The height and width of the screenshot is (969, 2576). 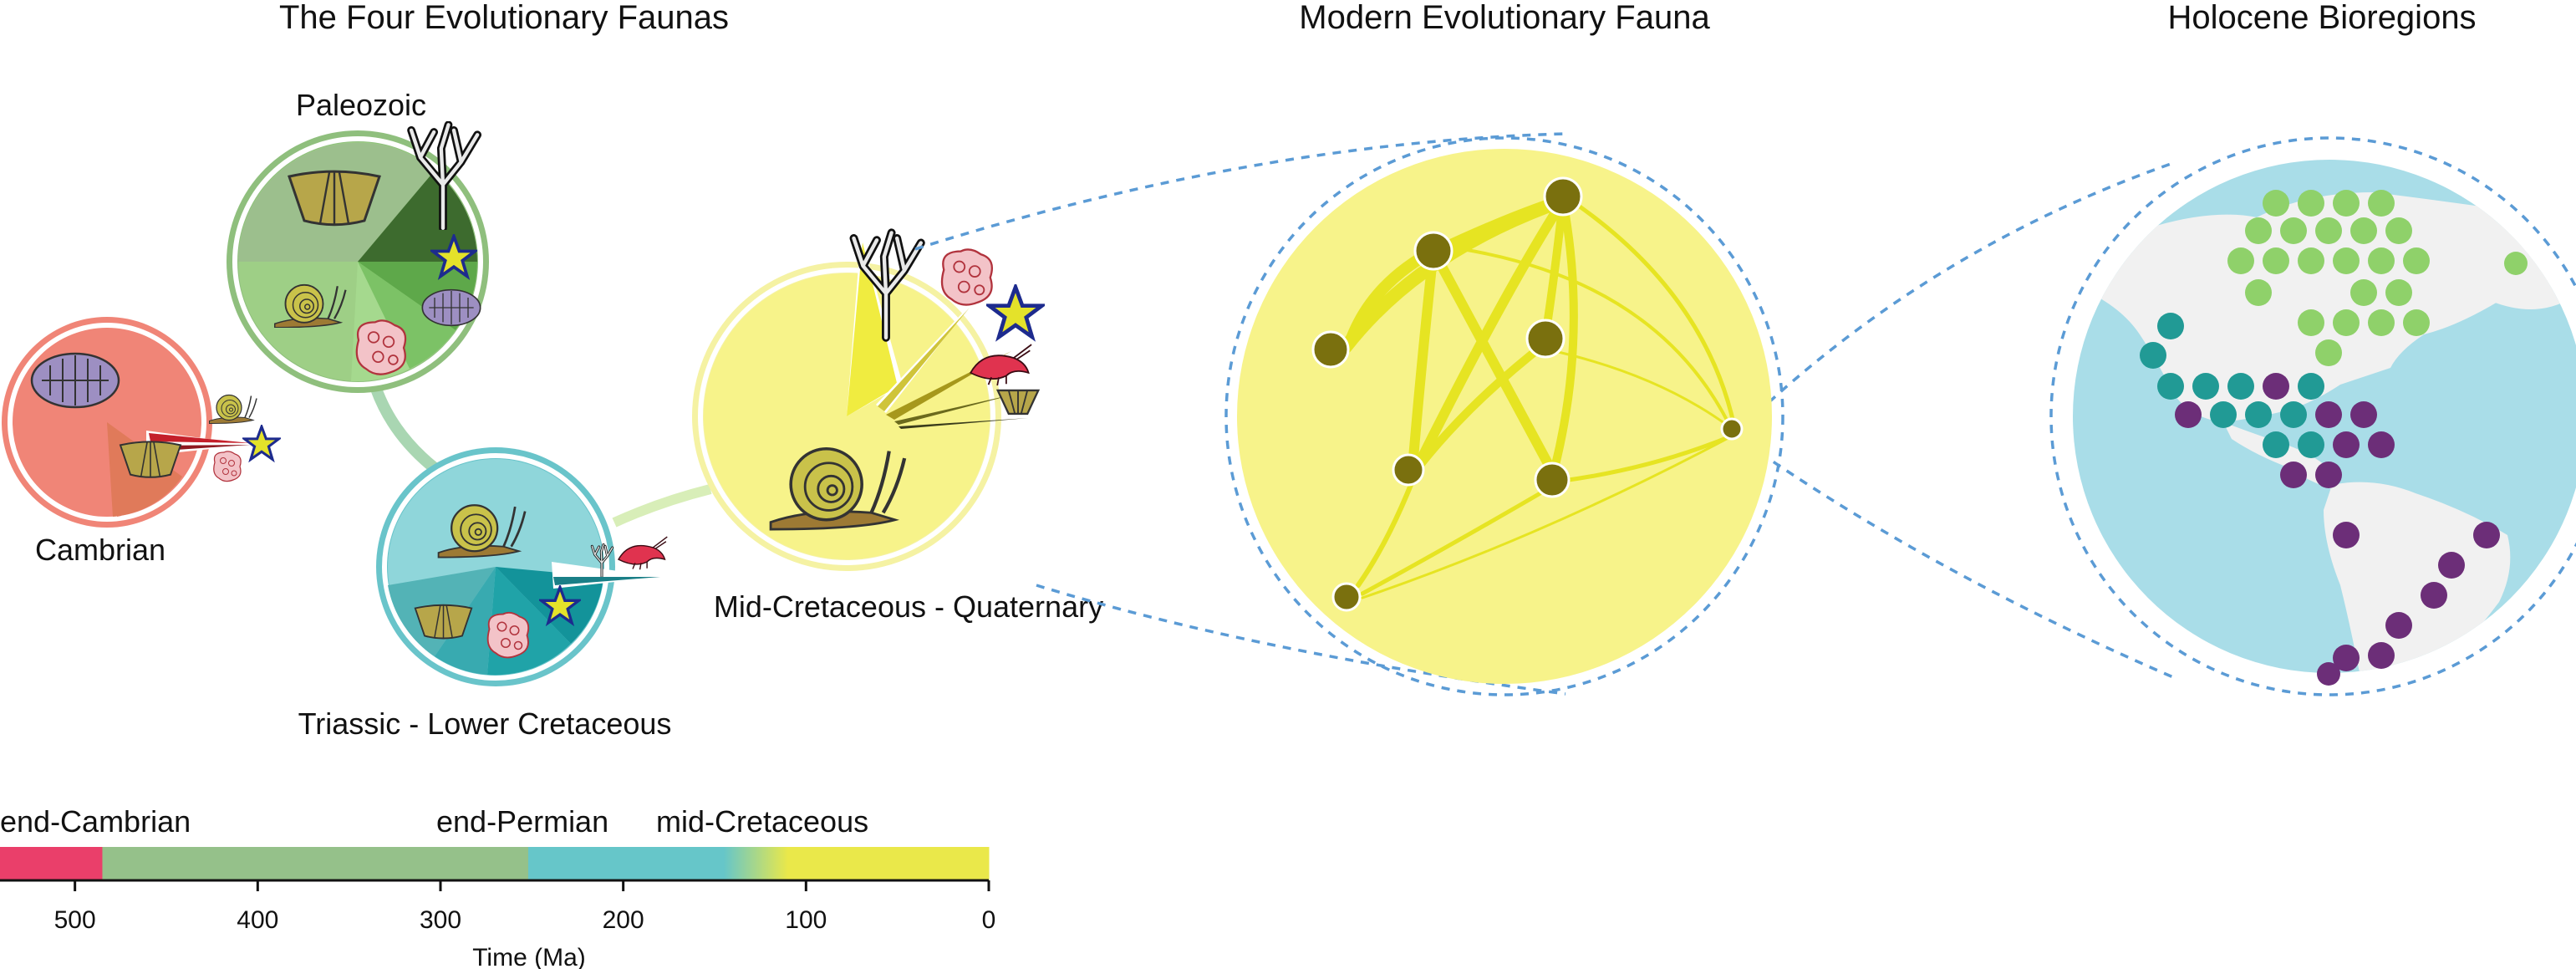 I want to click on holocene-globe, so click(x=2324, y=423).